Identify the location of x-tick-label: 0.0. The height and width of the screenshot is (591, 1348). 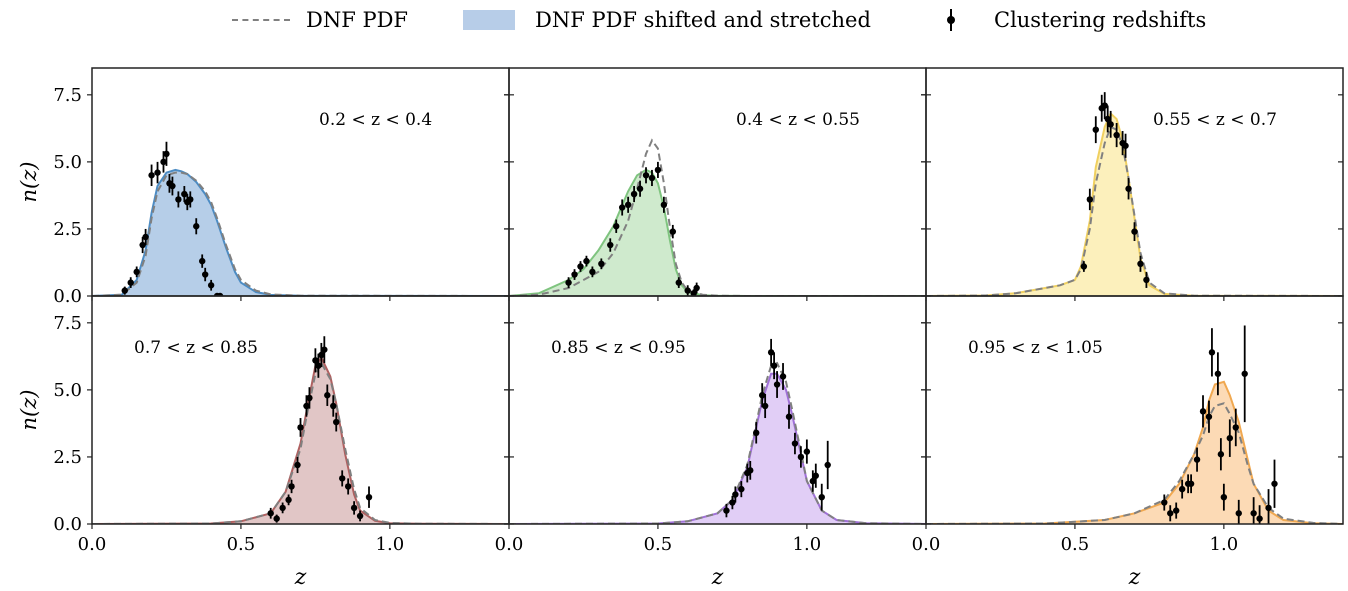
(926, 544).